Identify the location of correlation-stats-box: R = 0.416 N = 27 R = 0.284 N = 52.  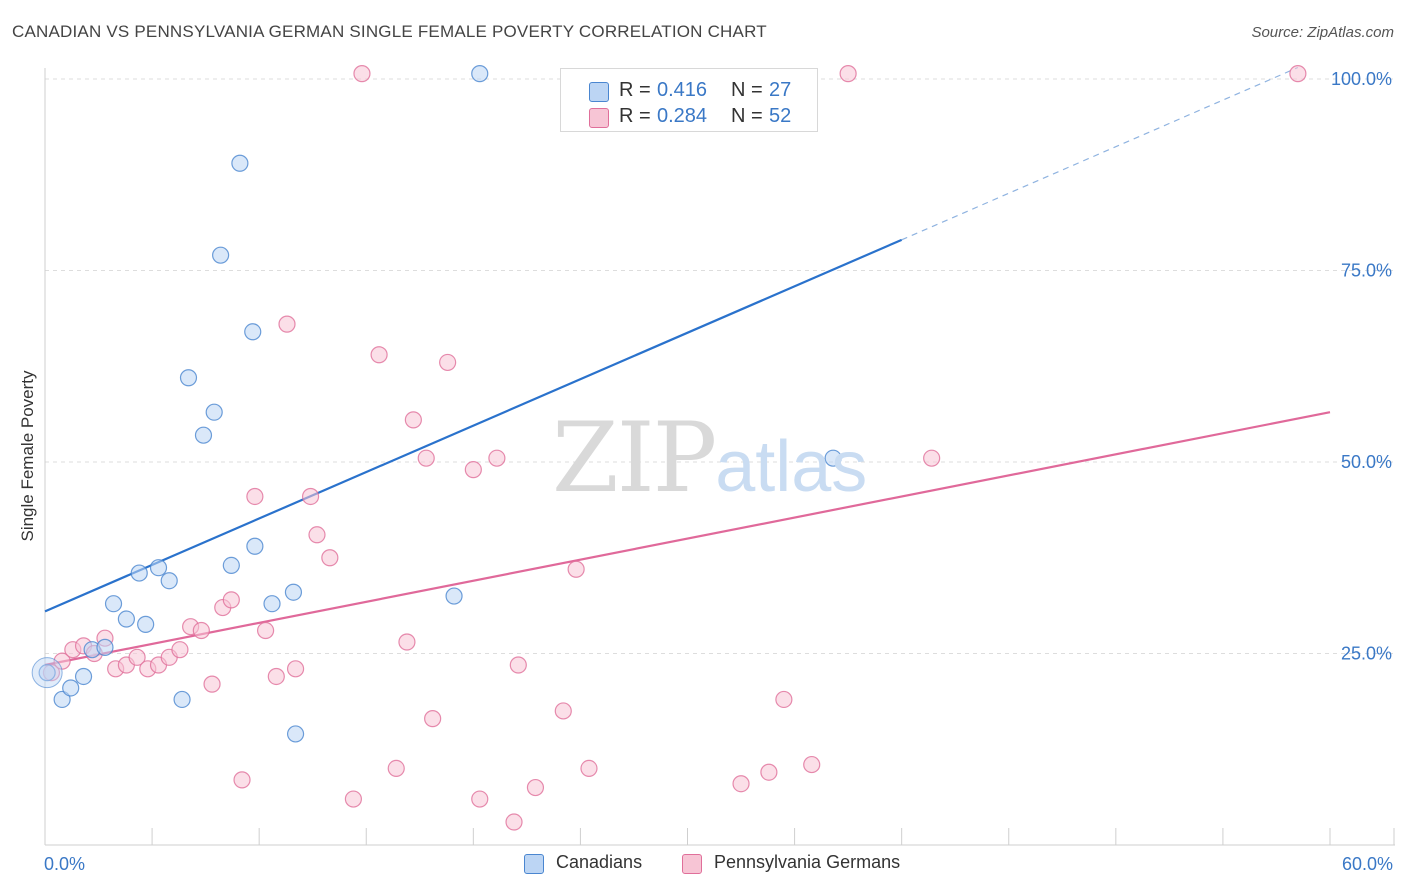
(689, 100).